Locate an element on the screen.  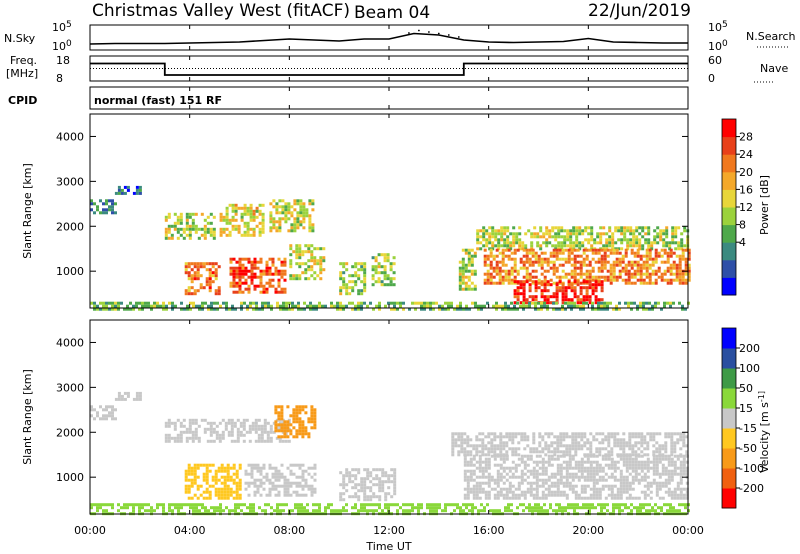
velocity-colorbar-swatch is located at coordinates (729, 358).